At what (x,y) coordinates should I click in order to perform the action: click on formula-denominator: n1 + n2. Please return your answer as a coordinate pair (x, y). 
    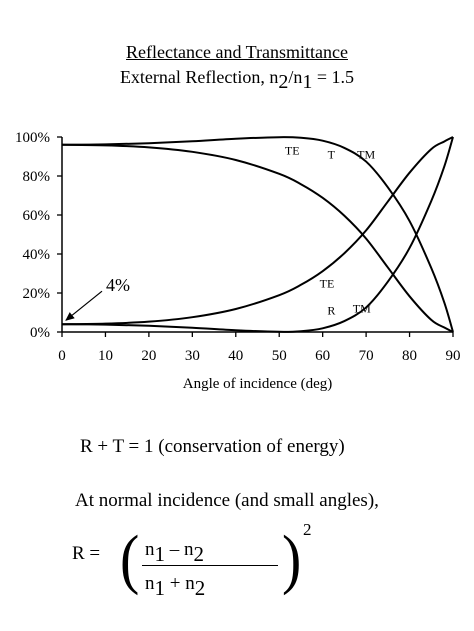
    Looking at the image, I should click on (175, 585).